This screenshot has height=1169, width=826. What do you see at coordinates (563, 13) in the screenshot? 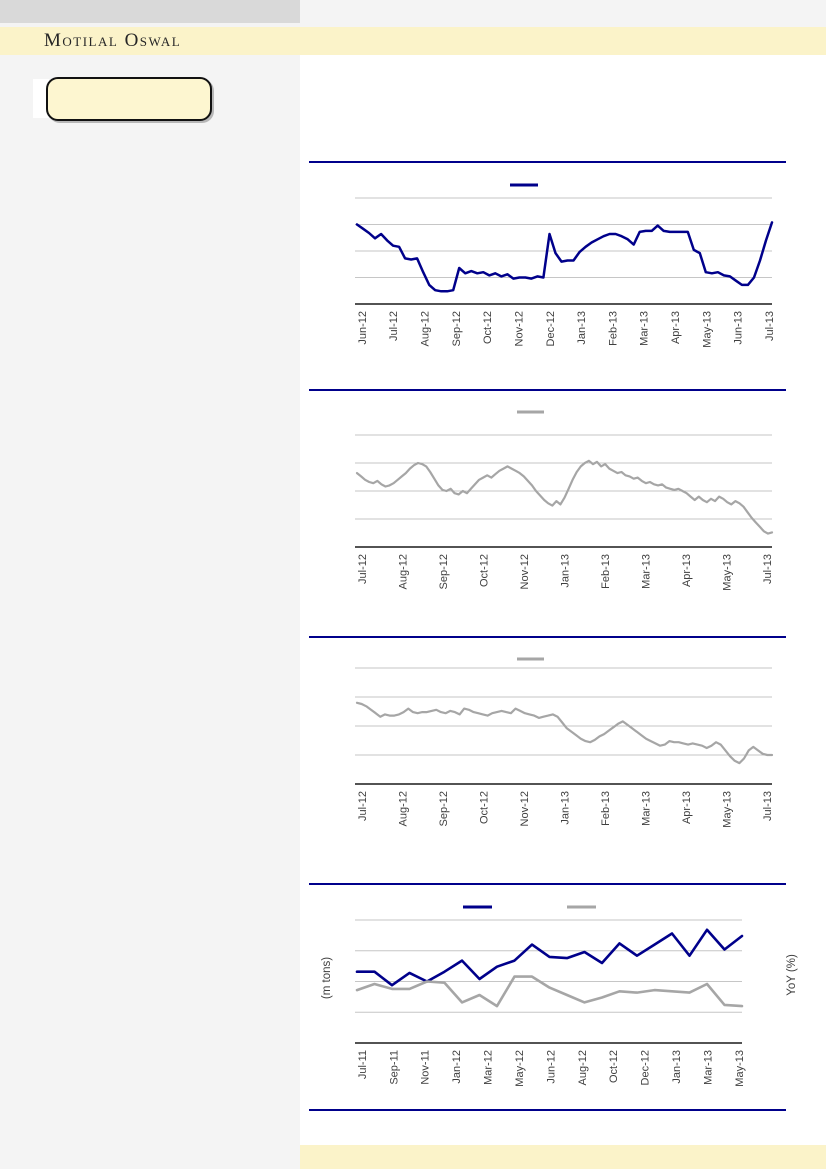
I see `top-strip` at bounding box center [563, 13].